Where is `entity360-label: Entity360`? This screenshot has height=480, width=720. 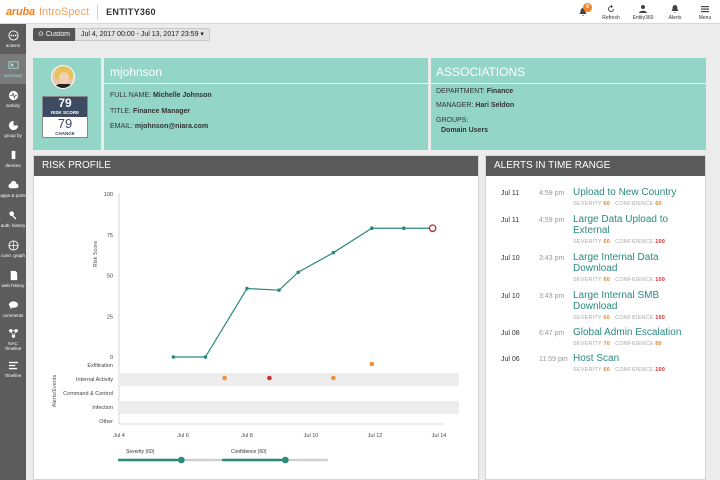
entity360-label: Entity360 is located at coordinates (643, 17).